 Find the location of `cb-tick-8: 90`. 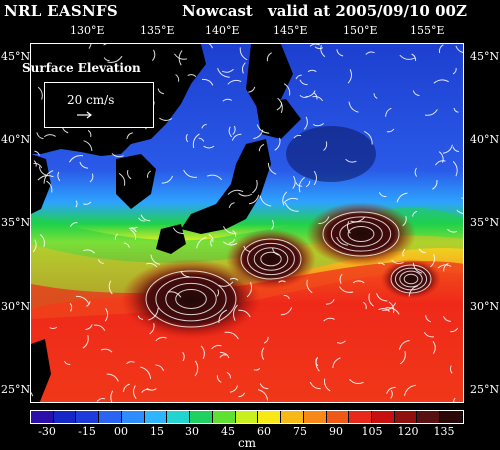

cb-tick-8: 90 is located at coordinates (336, 431).